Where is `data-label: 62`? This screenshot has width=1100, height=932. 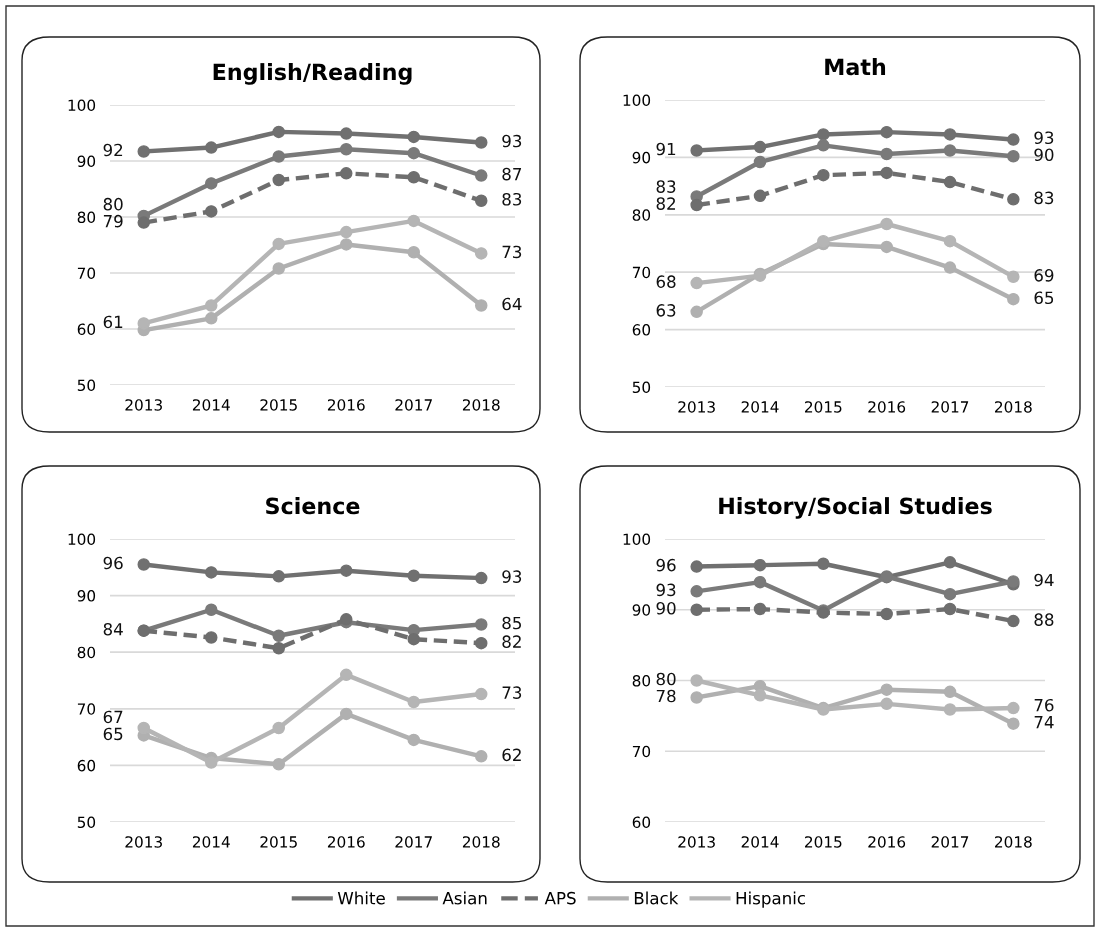 data-label: 62 is located at coordinates (511, 755).